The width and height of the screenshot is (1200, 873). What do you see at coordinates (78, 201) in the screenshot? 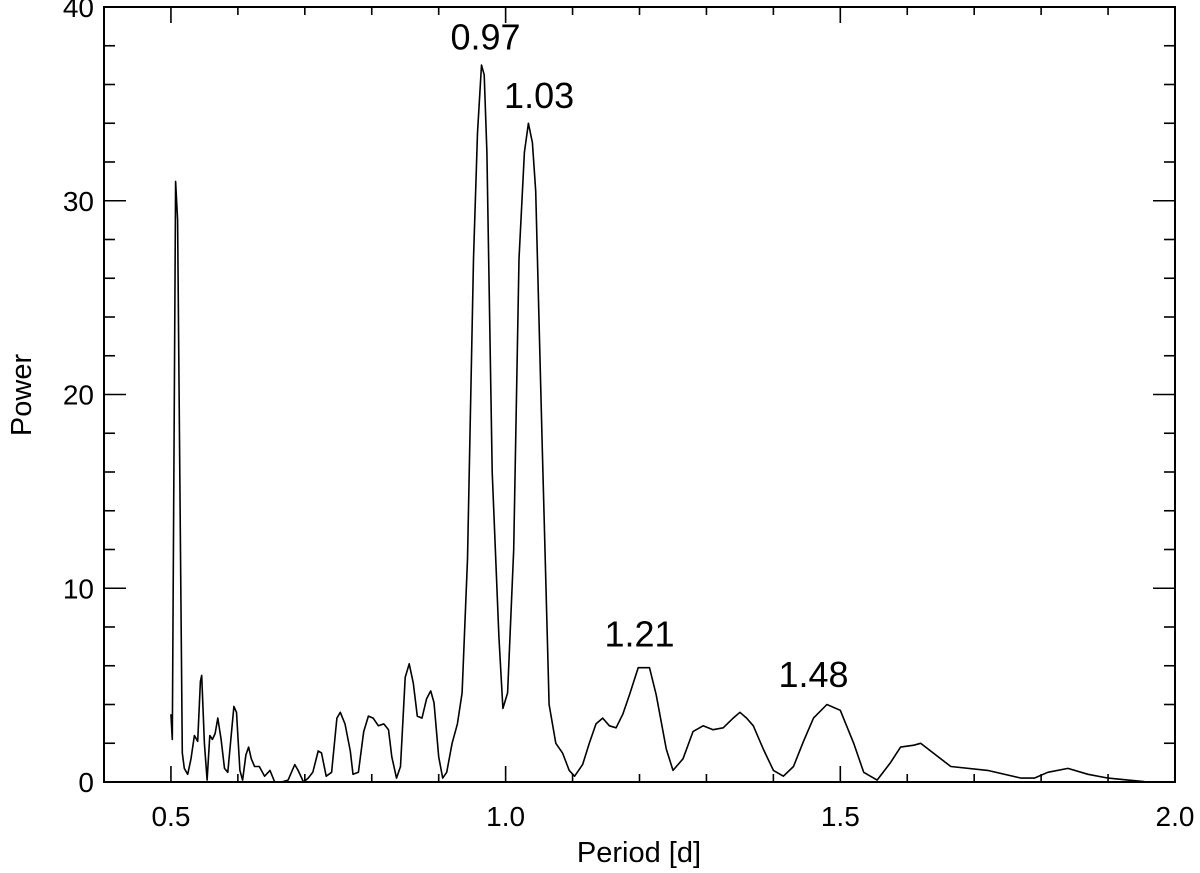
I see `y-tick-label: 30` at bounding box center [78, 201].